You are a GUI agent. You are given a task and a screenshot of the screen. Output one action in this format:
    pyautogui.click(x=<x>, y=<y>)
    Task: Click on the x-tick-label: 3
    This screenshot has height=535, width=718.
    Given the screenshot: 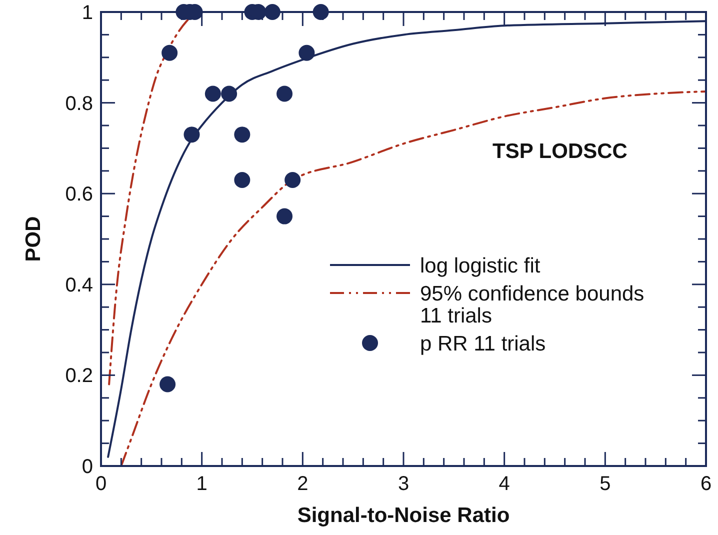 What is the action you would take?
    pyautogui.click(x=404, y=484)
    